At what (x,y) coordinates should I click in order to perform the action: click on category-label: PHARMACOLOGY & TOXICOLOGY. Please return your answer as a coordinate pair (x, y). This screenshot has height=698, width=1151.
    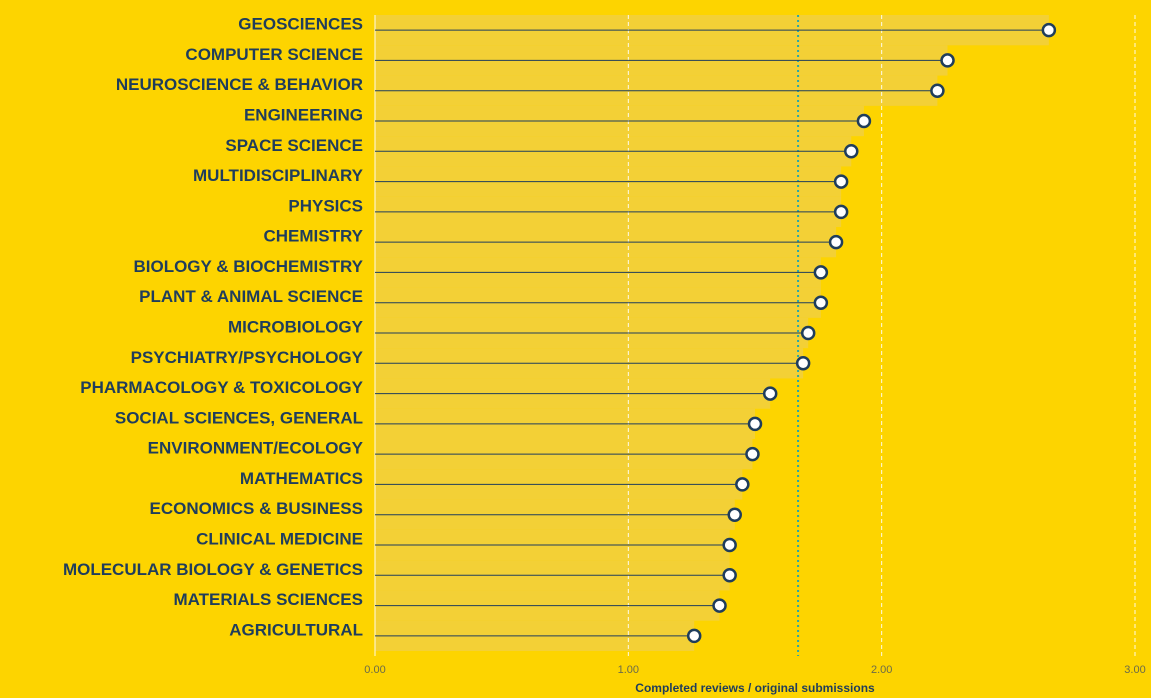
    Looking at the image, I should click on (221, 387).